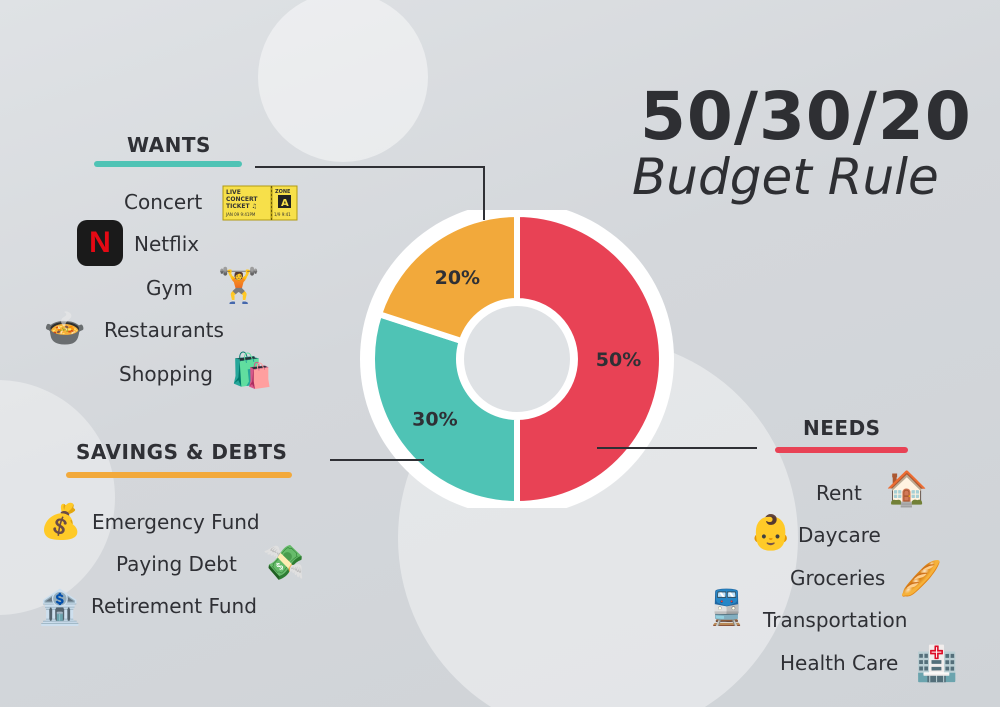 The height and width of the screenshot is (707, 1000). What do you see at coordinates (937, 664) in the screenshot?
I see `hospital-icon: 🏥` at bounding box center [937, 664].